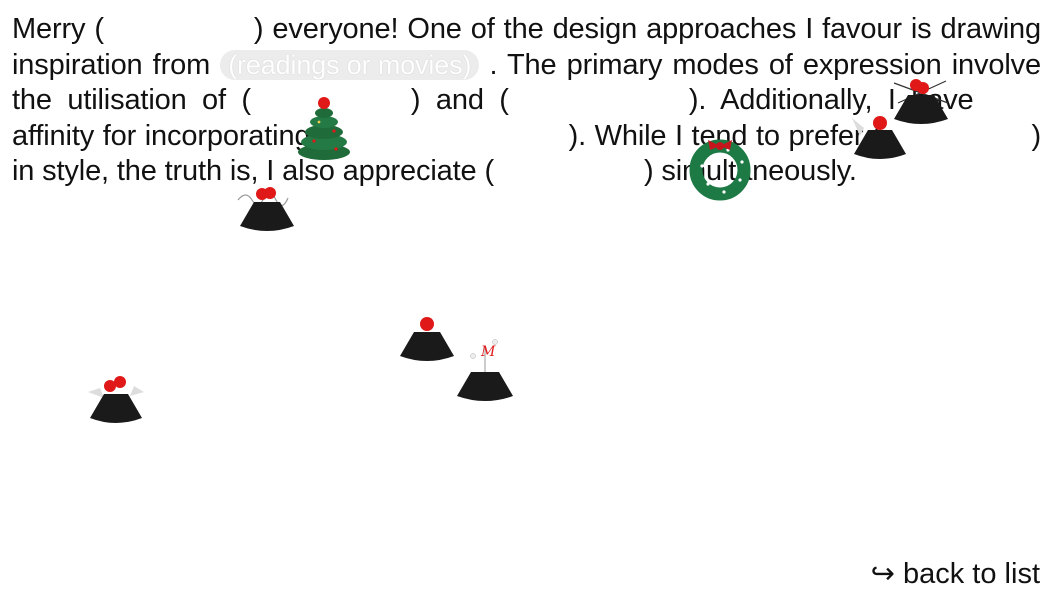 This screenshot has width=1051, height=595. I want to click on pill-readings-or-movies: (readings or movies), so click(350, 64).